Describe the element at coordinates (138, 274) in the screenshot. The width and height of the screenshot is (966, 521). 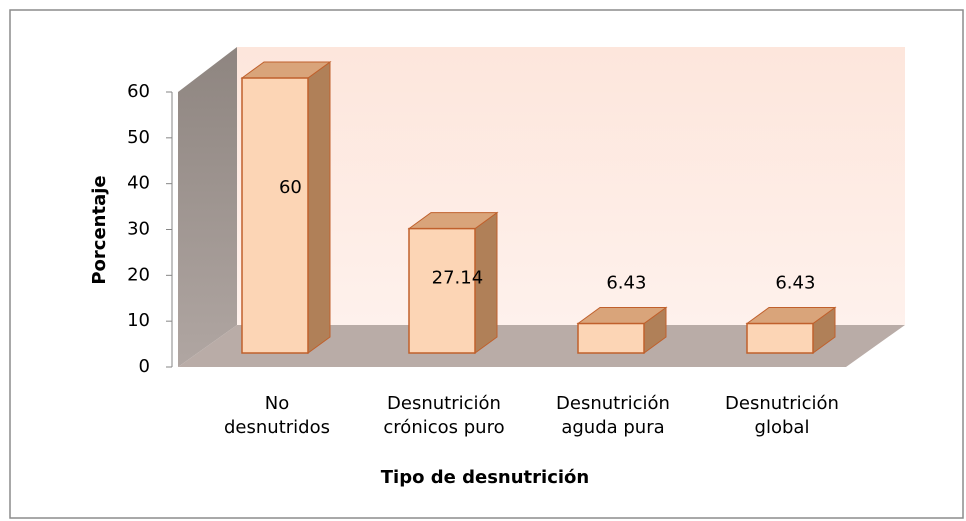
I see `y-tick-label: 20` at that location.